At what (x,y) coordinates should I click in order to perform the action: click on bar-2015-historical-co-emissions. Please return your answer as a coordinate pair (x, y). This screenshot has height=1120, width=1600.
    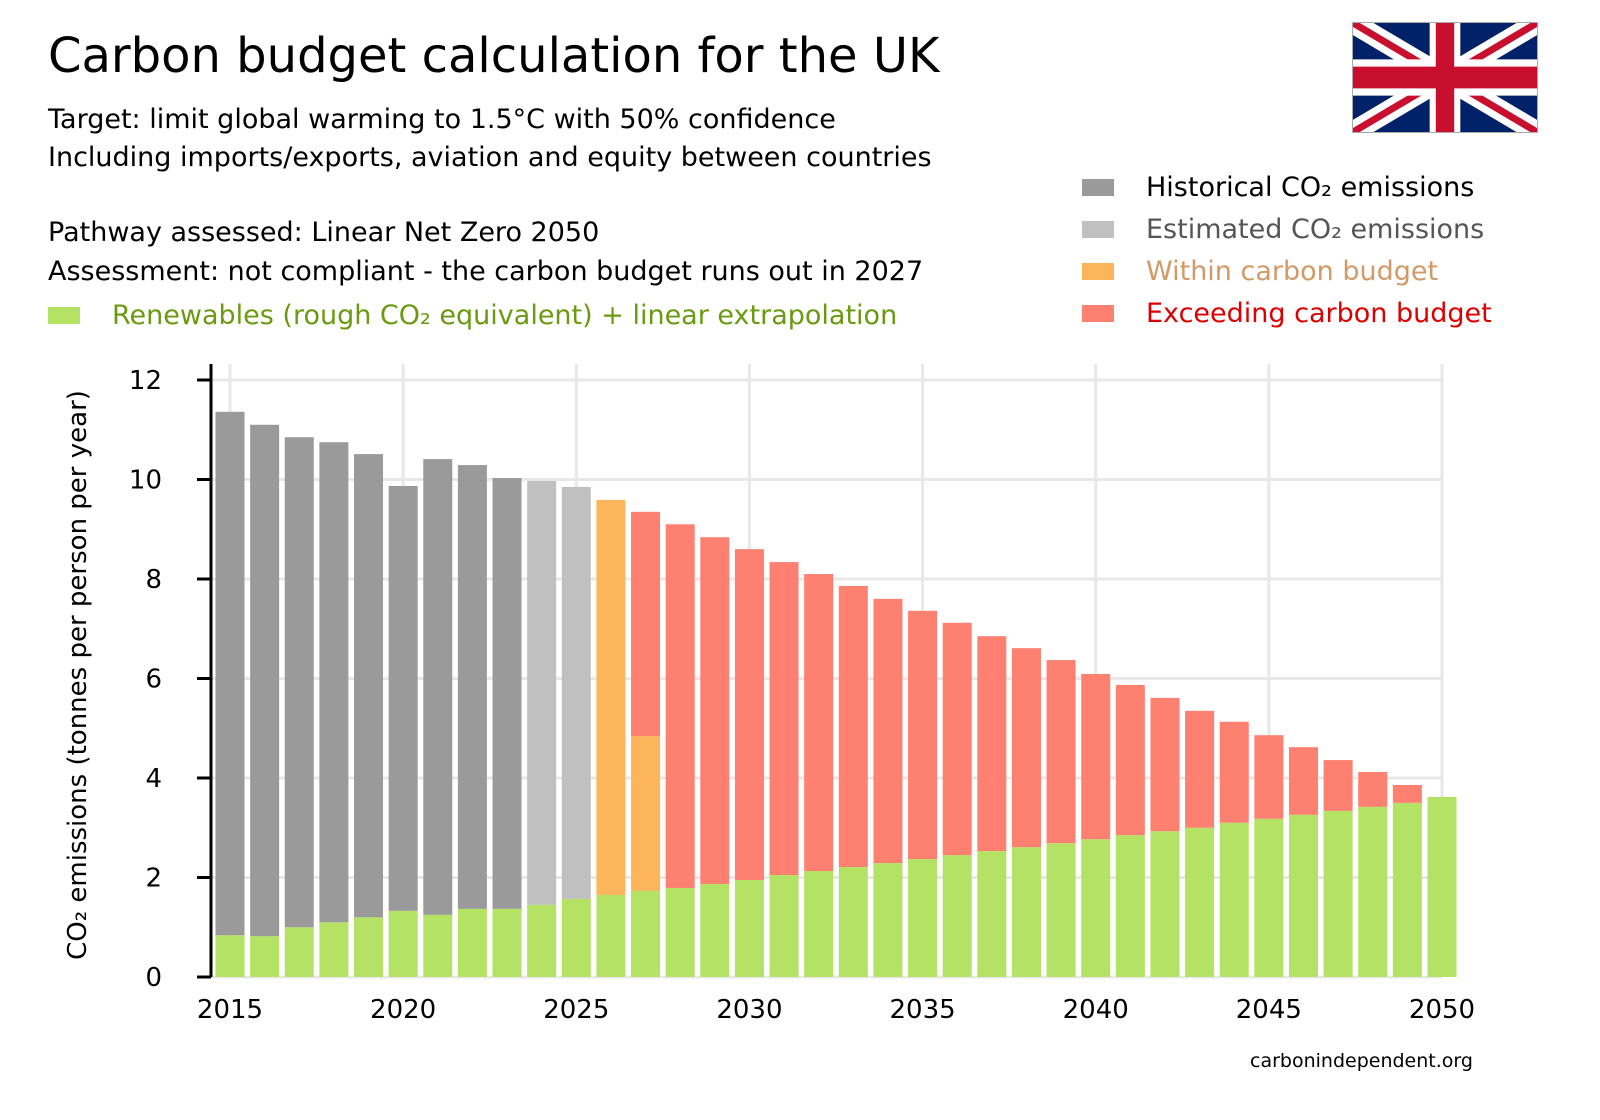
    Looking at the image, I should click on (230, 673).